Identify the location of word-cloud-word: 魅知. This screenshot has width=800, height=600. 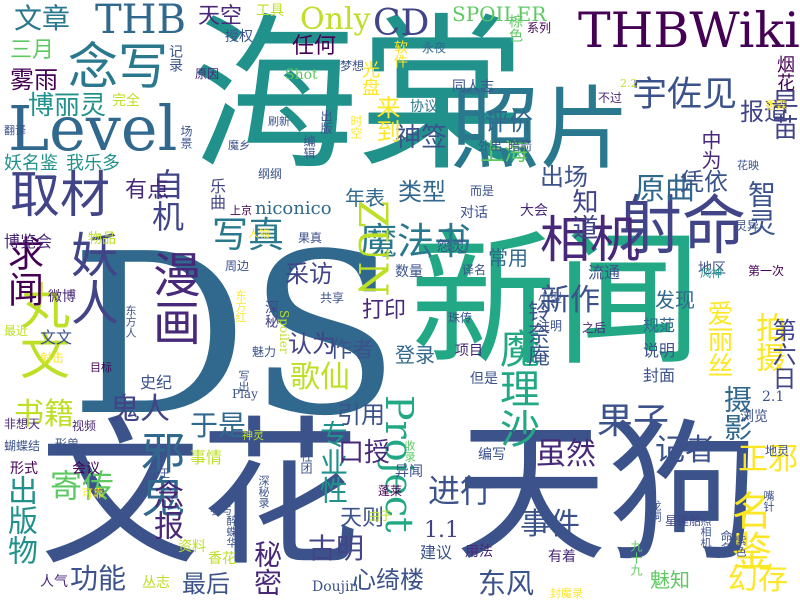
(670, 580).